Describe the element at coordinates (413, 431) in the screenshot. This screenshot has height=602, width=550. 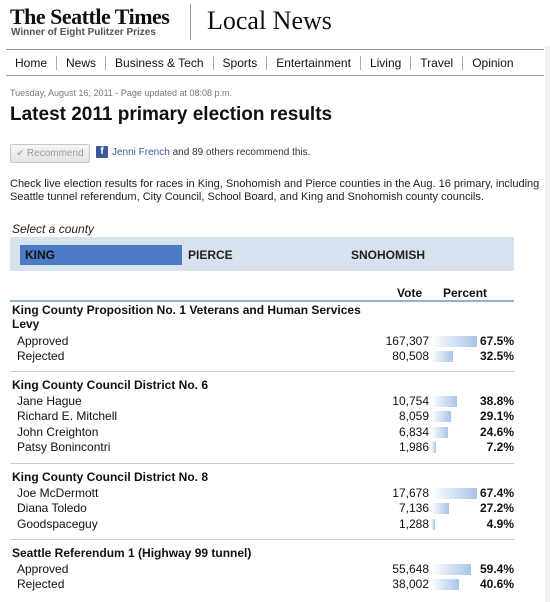
I see `candidate-votes: 6,834` at that location.